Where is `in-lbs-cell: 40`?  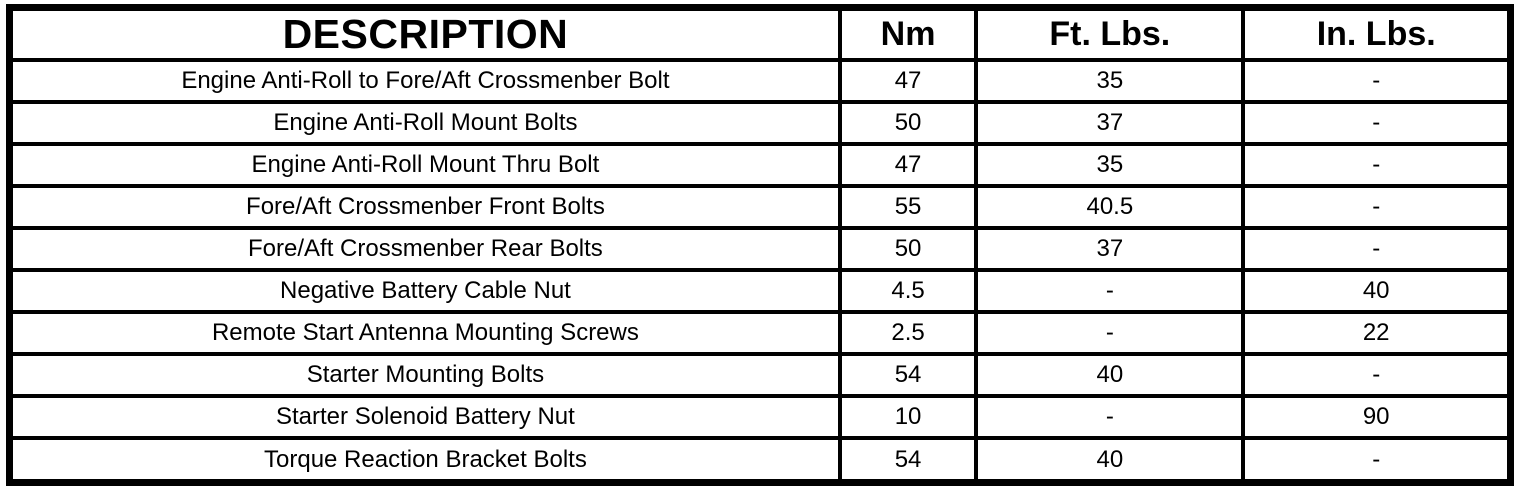 in-lbs-cell: 40 is located at coordinates (1377, 291).